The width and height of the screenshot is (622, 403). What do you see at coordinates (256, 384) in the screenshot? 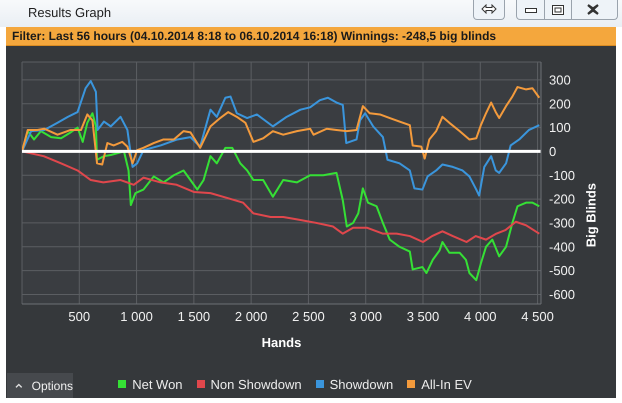
I see `legend-label: Non Showdown` at bounding box center [256, 384].